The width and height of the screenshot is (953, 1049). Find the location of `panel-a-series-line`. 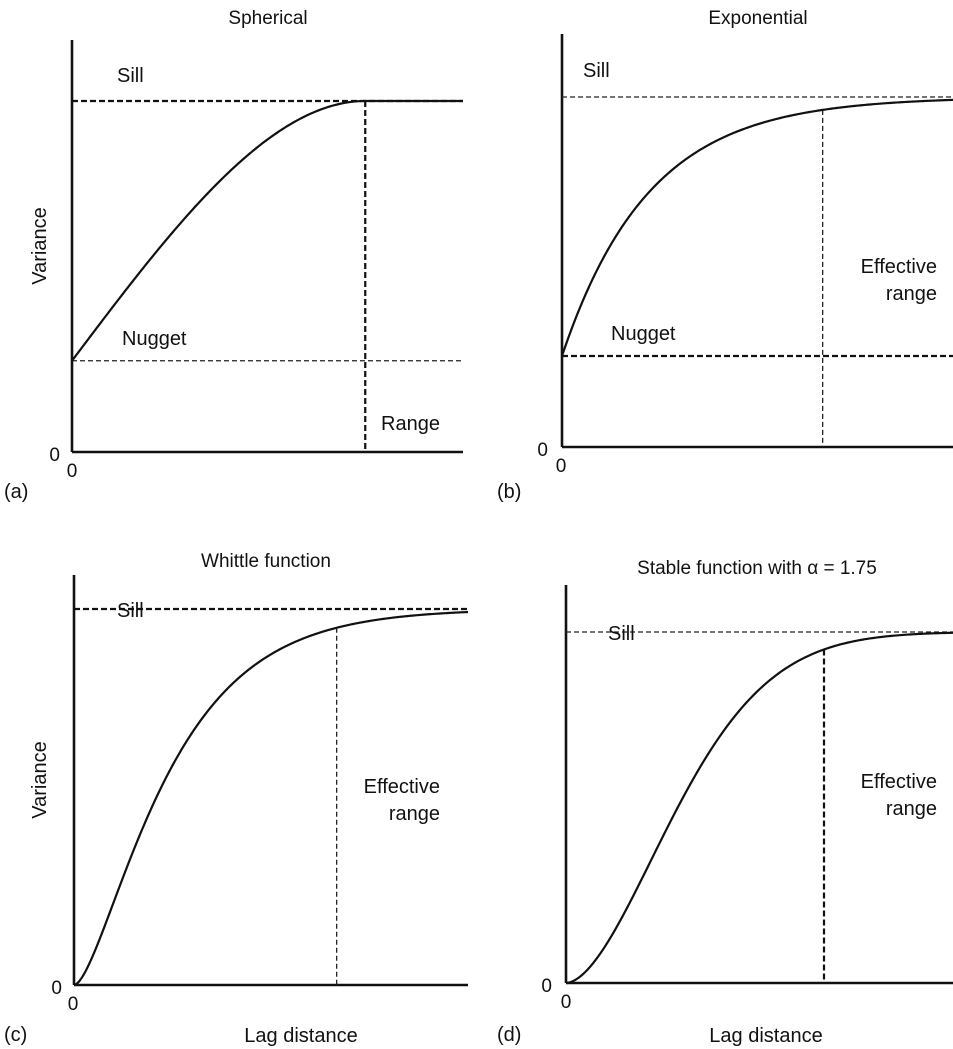

panel-a-series-line is located at coordinates (267, 230).